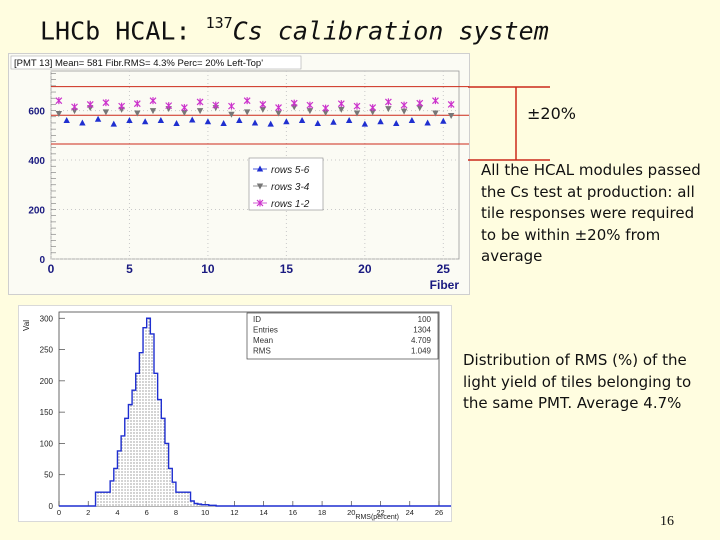  Describe the element at coordinates (257, 319) in the screenshot. I see `stats-label-0: ID` at that location.